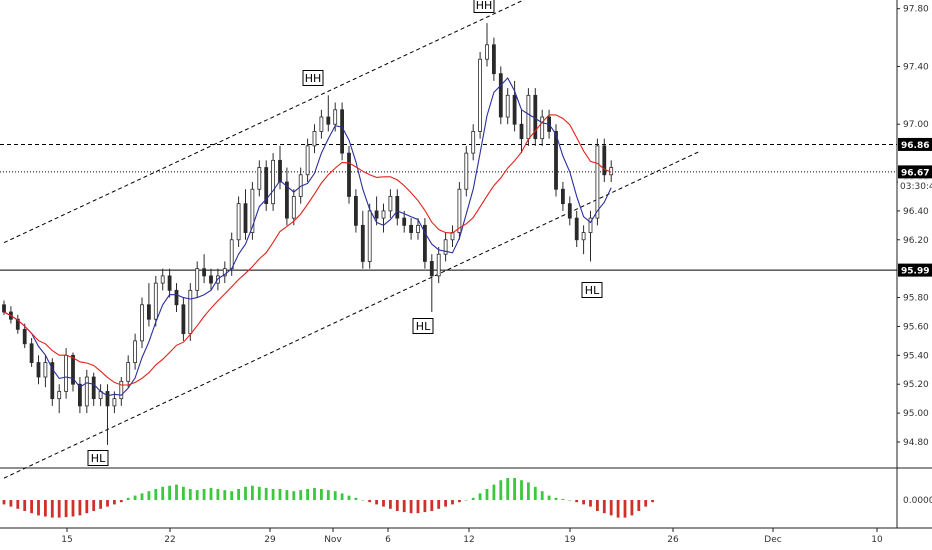 The image size is (932, 550). I want to click on time-tick-label: 6, so click(388, 540).